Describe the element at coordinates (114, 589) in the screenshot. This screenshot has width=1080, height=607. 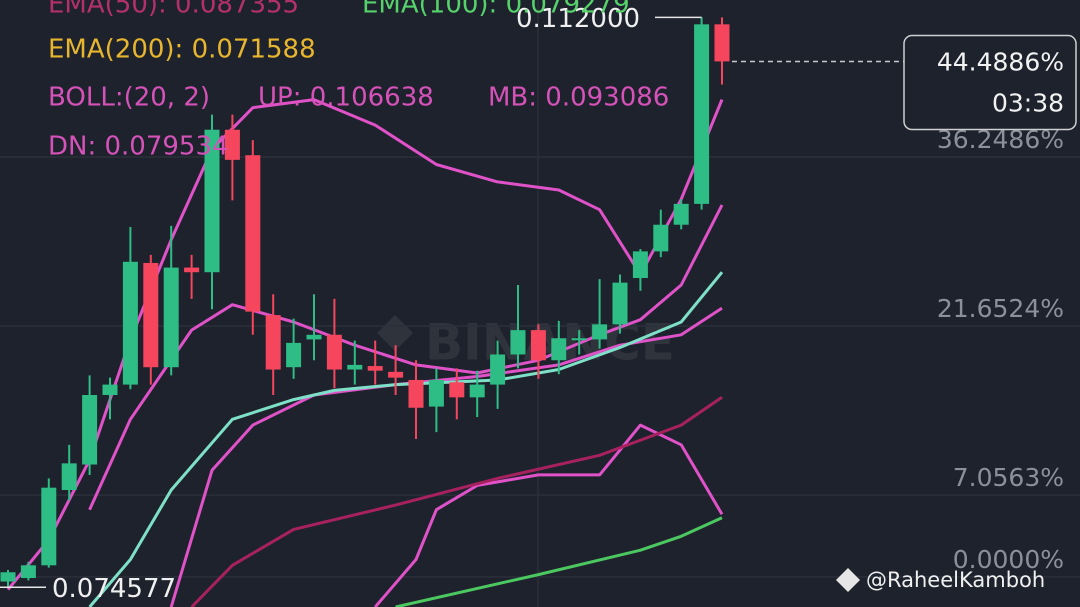
I see `low-price-label: 0.074577` at that location.